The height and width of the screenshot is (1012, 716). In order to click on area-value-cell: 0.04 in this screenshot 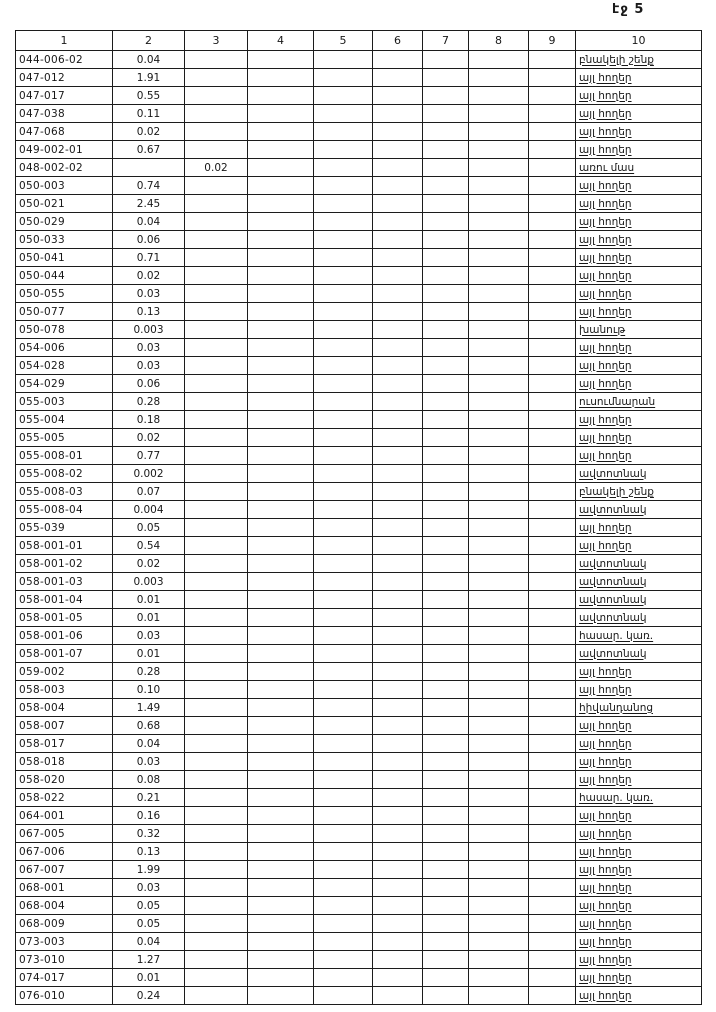, I will do `click(148, 941)`.